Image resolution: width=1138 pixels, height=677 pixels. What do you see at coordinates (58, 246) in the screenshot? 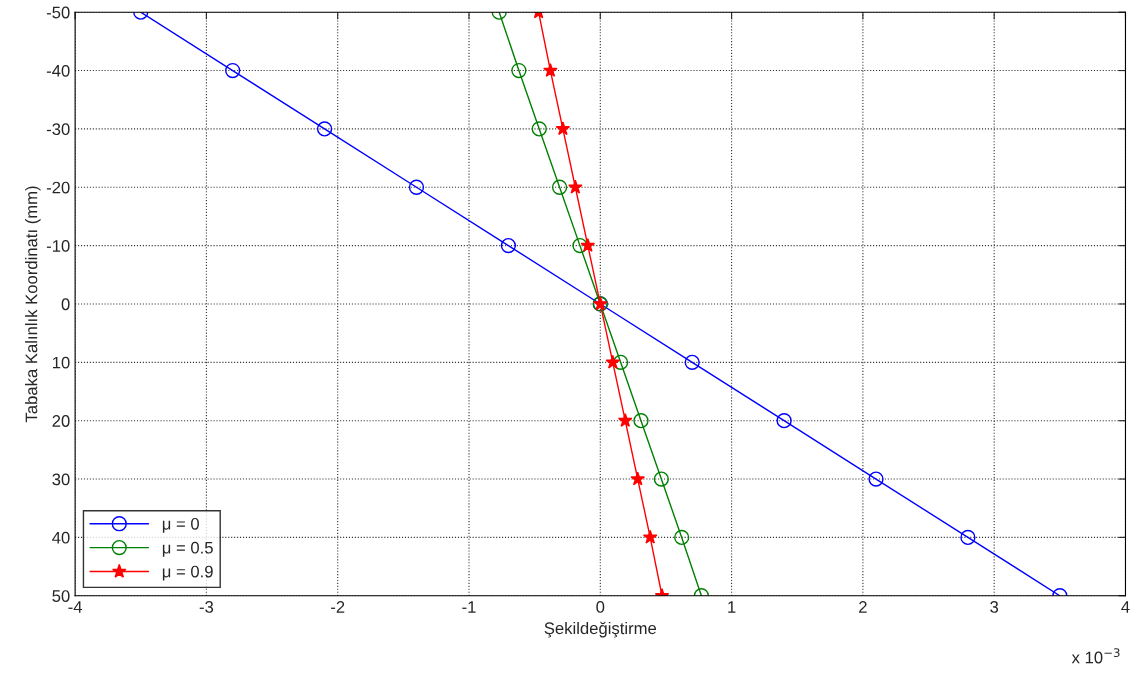
I see `y-tick-label: -10` at bounding box center [58, 246].